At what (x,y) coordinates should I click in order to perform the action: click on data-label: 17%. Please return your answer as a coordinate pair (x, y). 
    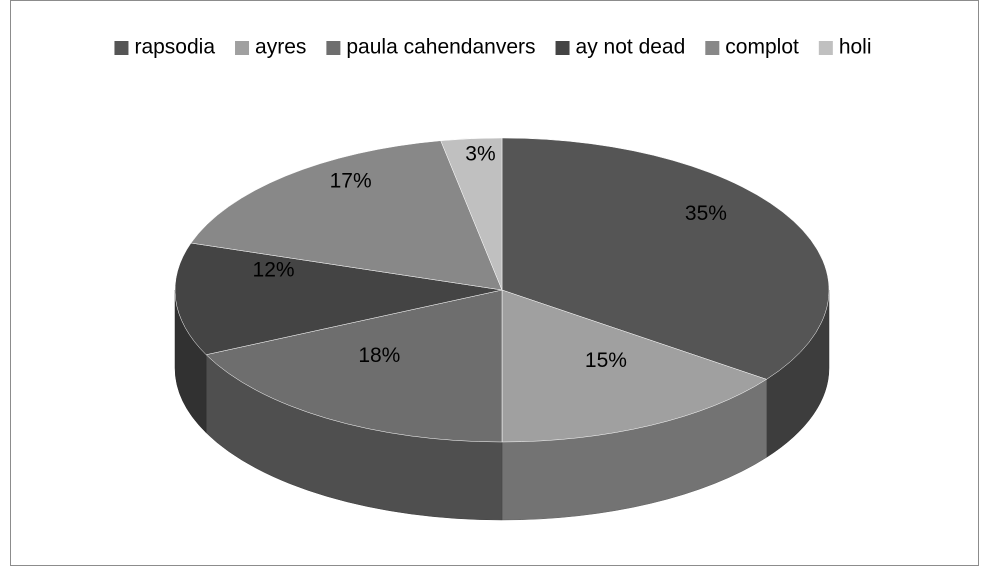
    Looking at the image, I should click on (351, 180).